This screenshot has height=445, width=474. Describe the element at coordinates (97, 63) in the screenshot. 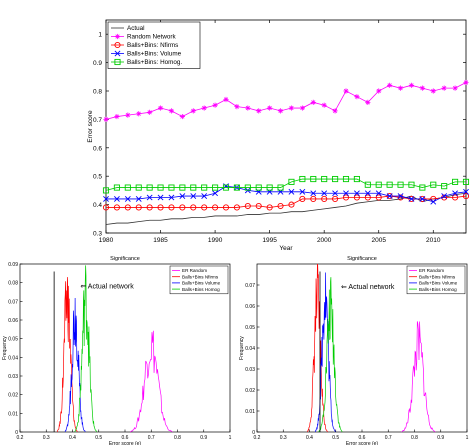

I see `y-tick-label: 0.9` at that location.